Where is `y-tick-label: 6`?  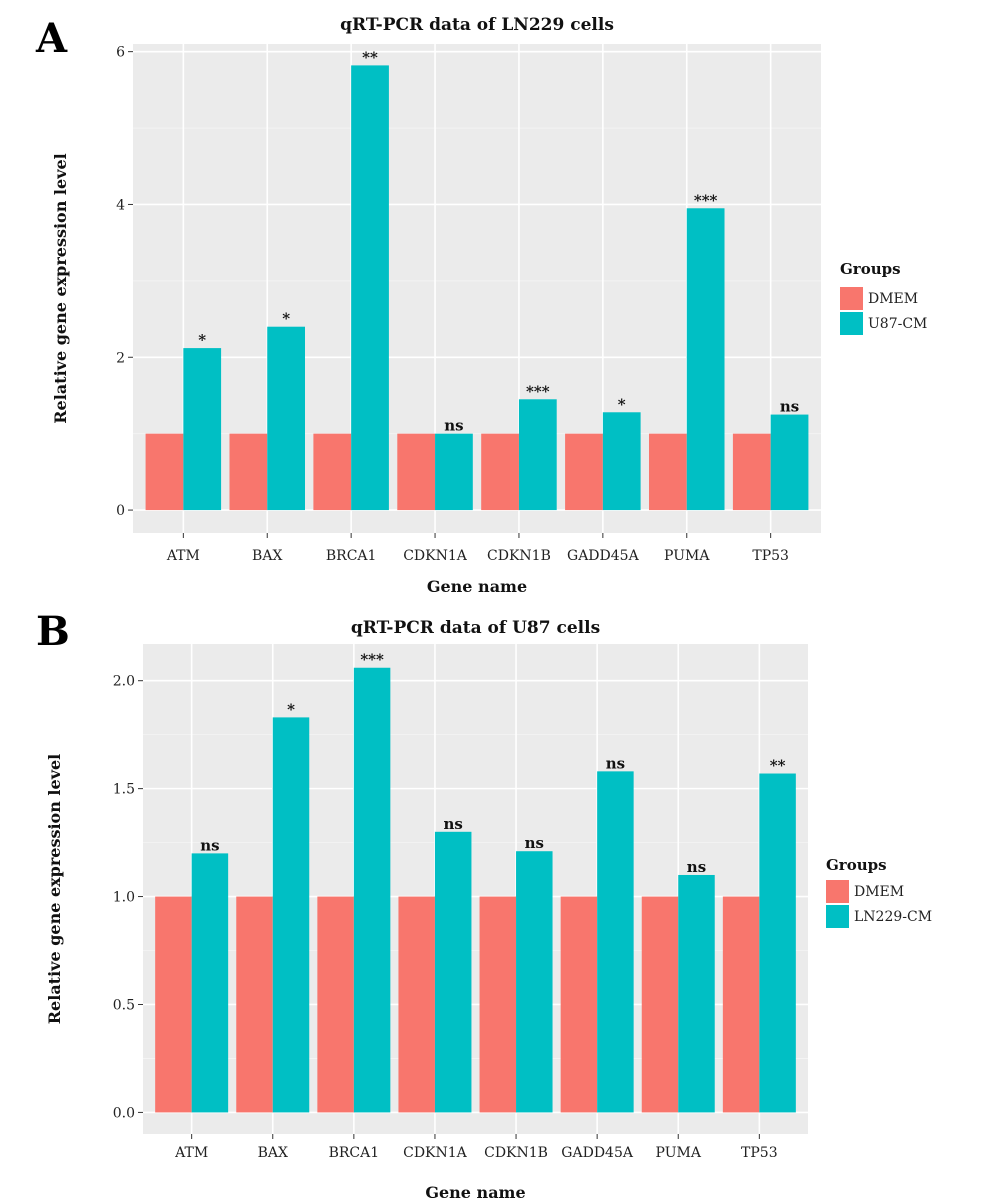 y-tick-label: 6 is located at coordinates (120, 53).